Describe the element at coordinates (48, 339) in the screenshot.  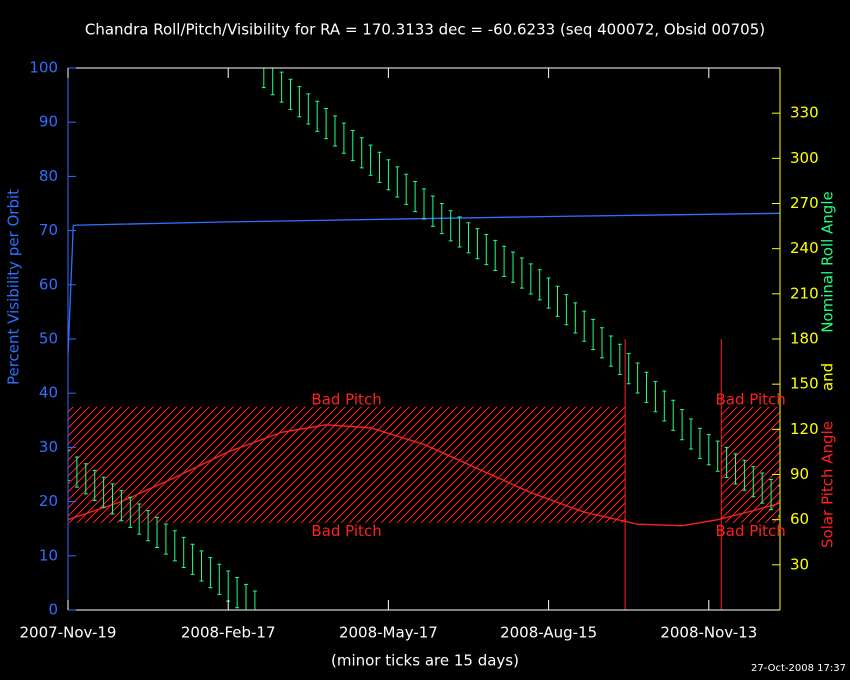
I see `y-tick-label: 50` at that location.